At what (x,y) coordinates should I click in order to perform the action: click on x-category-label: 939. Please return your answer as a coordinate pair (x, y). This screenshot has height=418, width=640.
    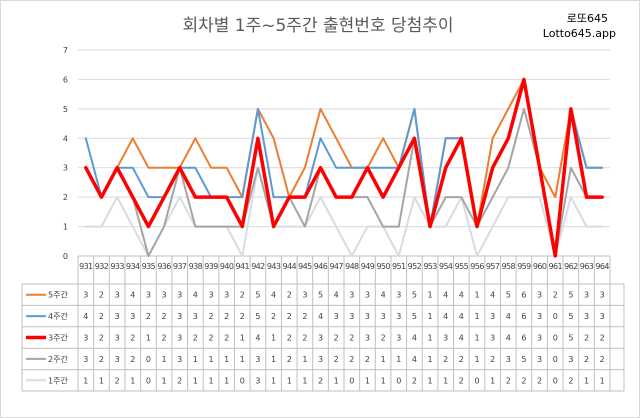
    Looking at the image, I should click on (211, 266).